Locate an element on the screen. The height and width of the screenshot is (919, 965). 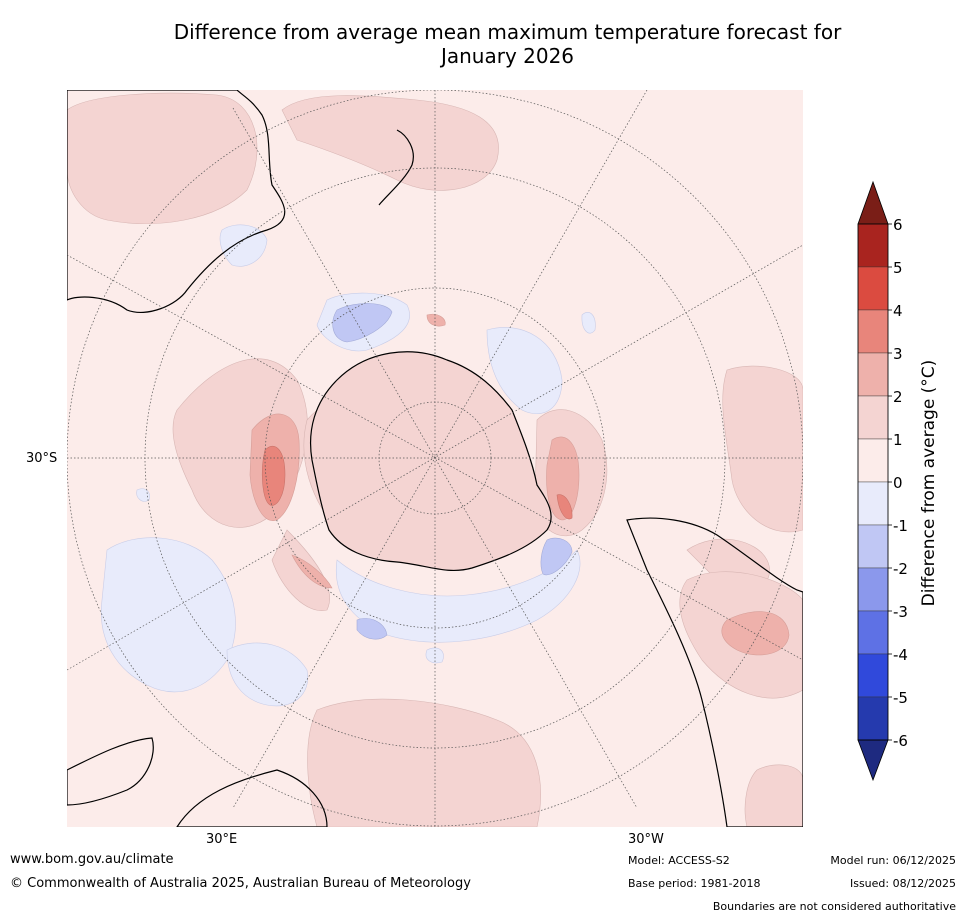
colorbar-tick-label: 0 is located at coordinates (898, 483).